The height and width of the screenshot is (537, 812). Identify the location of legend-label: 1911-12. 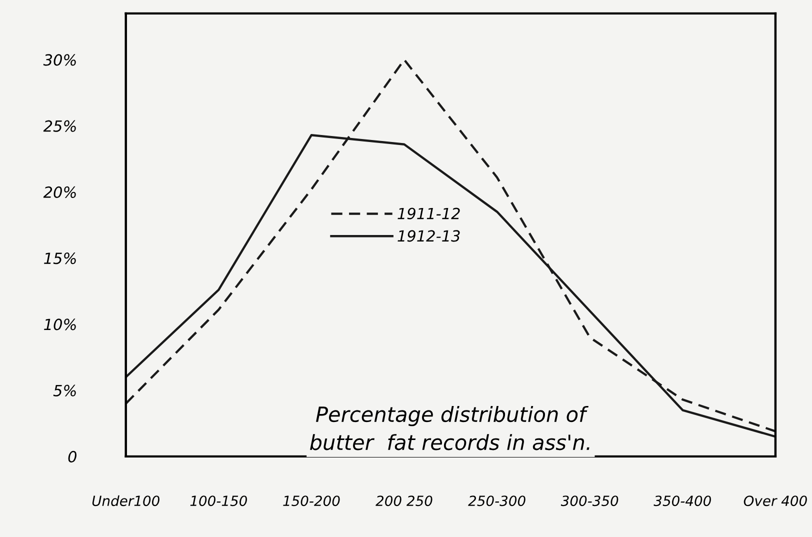
(429, 214).